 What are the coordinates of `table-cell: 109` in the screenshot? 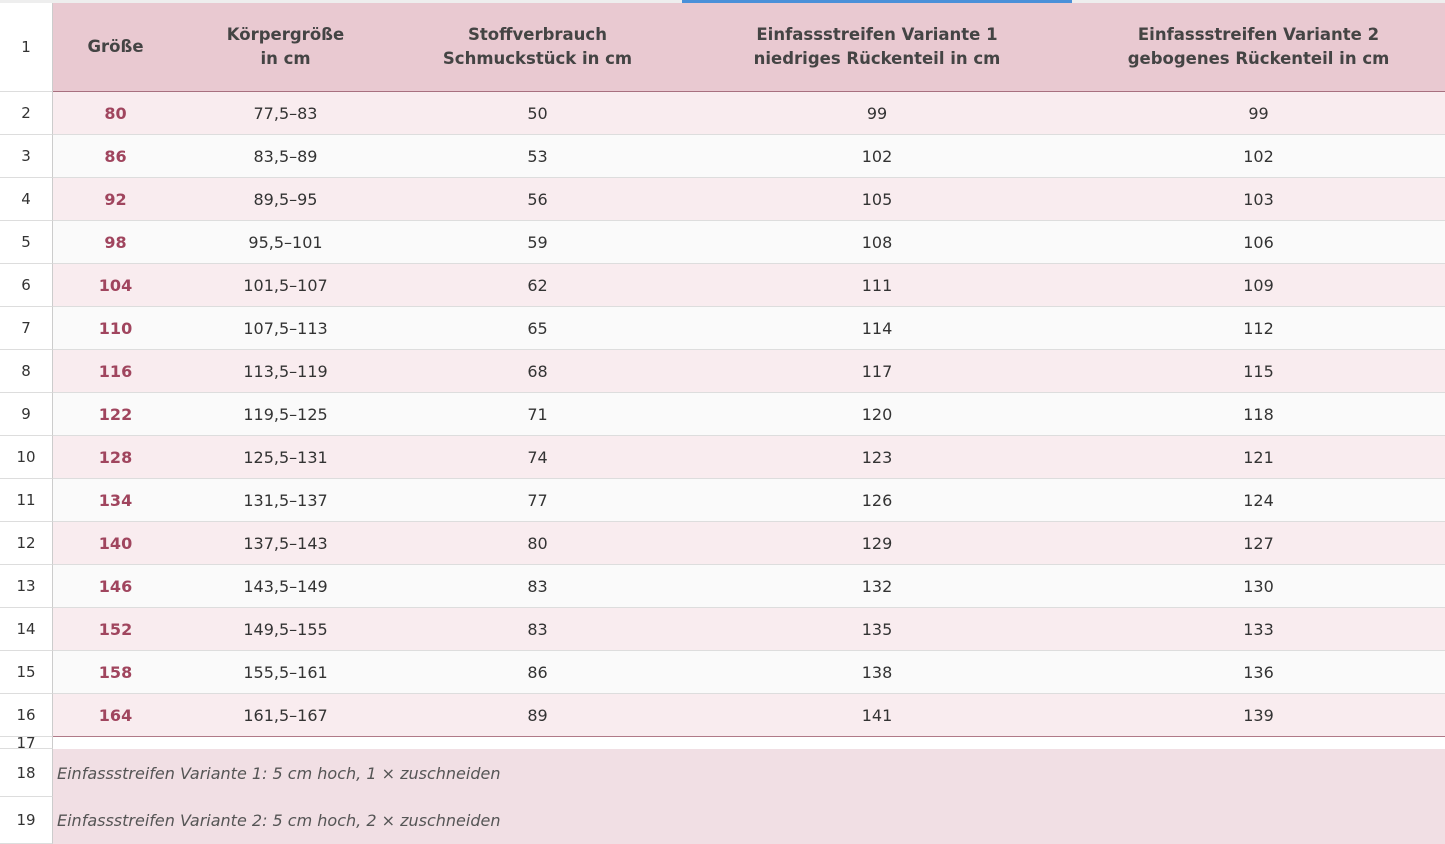 It's located at (1258, 285).